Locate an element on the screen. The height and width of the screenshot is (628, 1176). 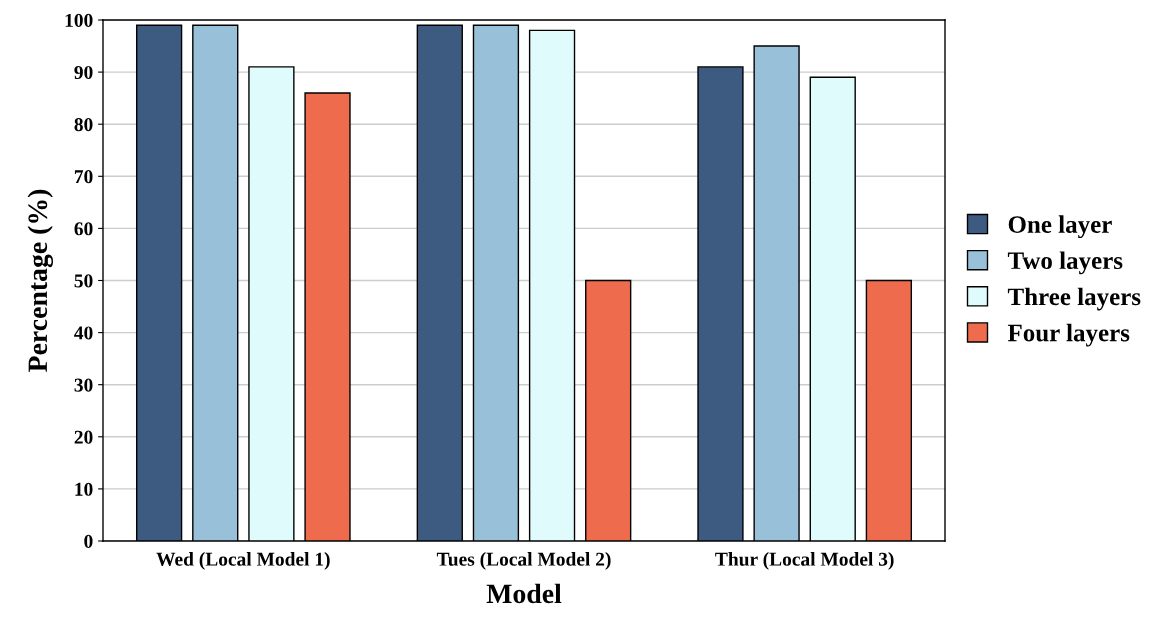
legend-label: Four layers is located at coordinates (1068, 335).